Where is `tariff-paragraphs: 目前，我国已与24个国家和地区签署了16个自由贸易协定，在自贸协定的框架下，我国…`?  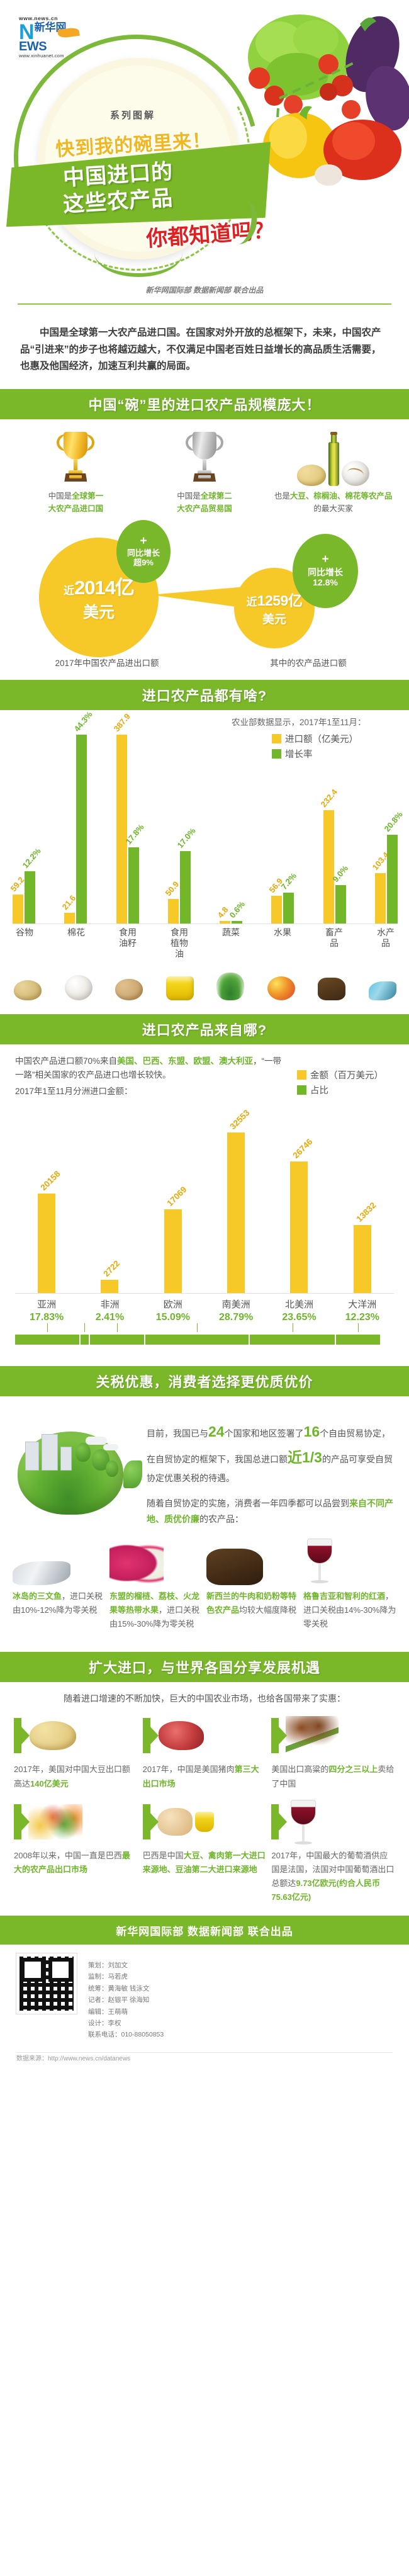
tariff-paragraphs: 目前，我国已与24个国家和地区签署了16个自由贸易协定，在自贸协定的框架下，我国… is located at coordinates (271, 1465).